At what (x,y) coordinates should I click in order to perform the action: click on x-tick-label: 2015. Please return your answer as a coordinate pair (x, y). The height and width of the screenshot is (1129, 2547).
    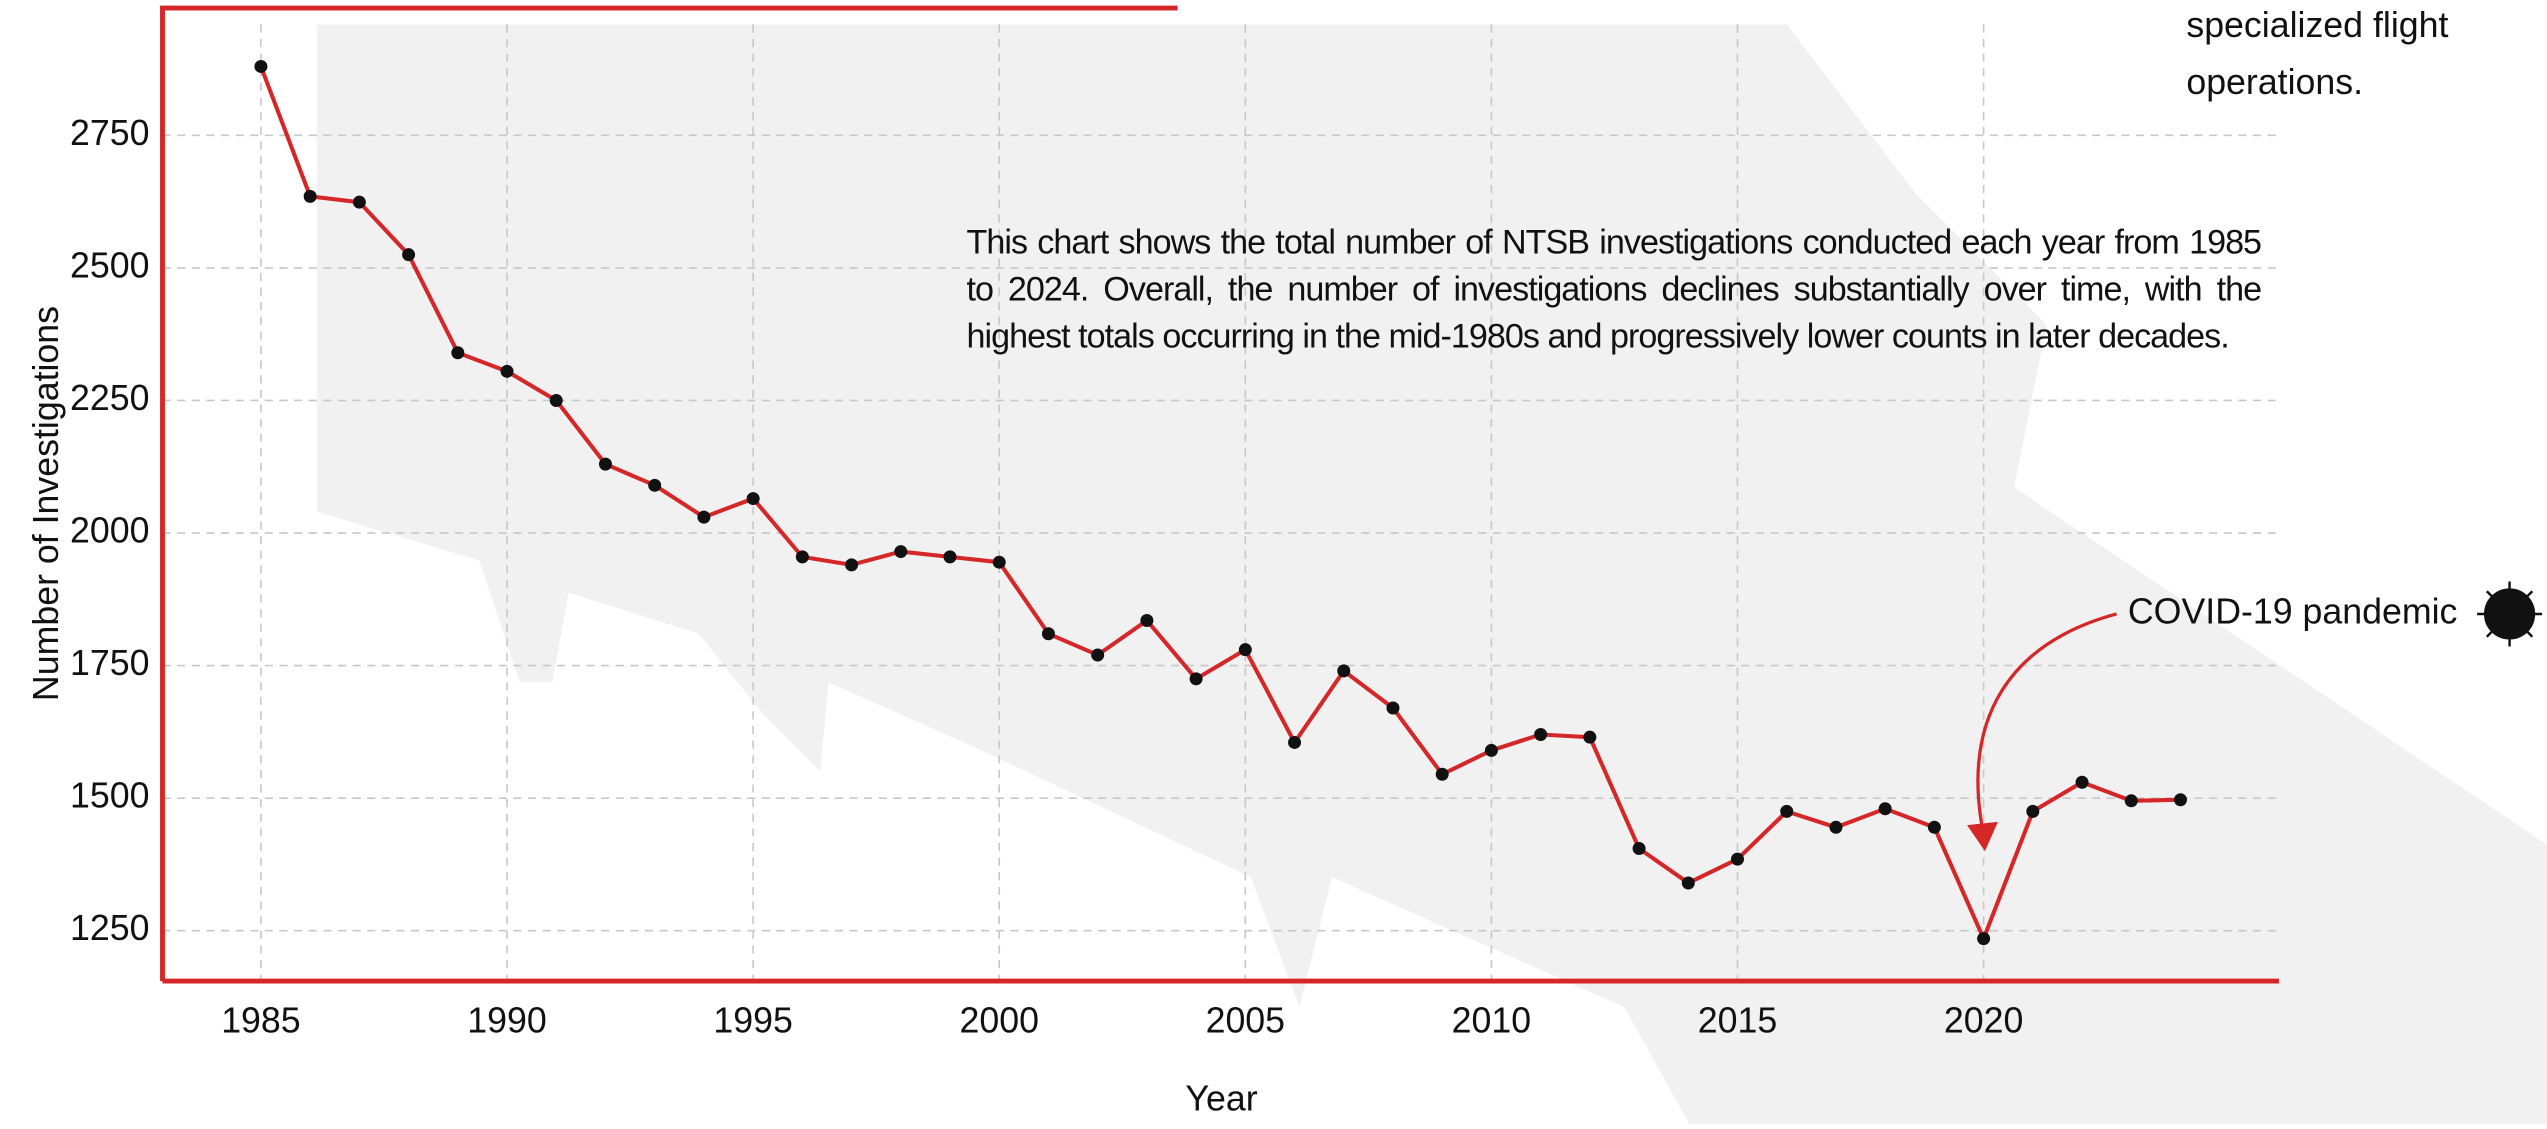
    Looking at the image, I should click on (1737, 1021).